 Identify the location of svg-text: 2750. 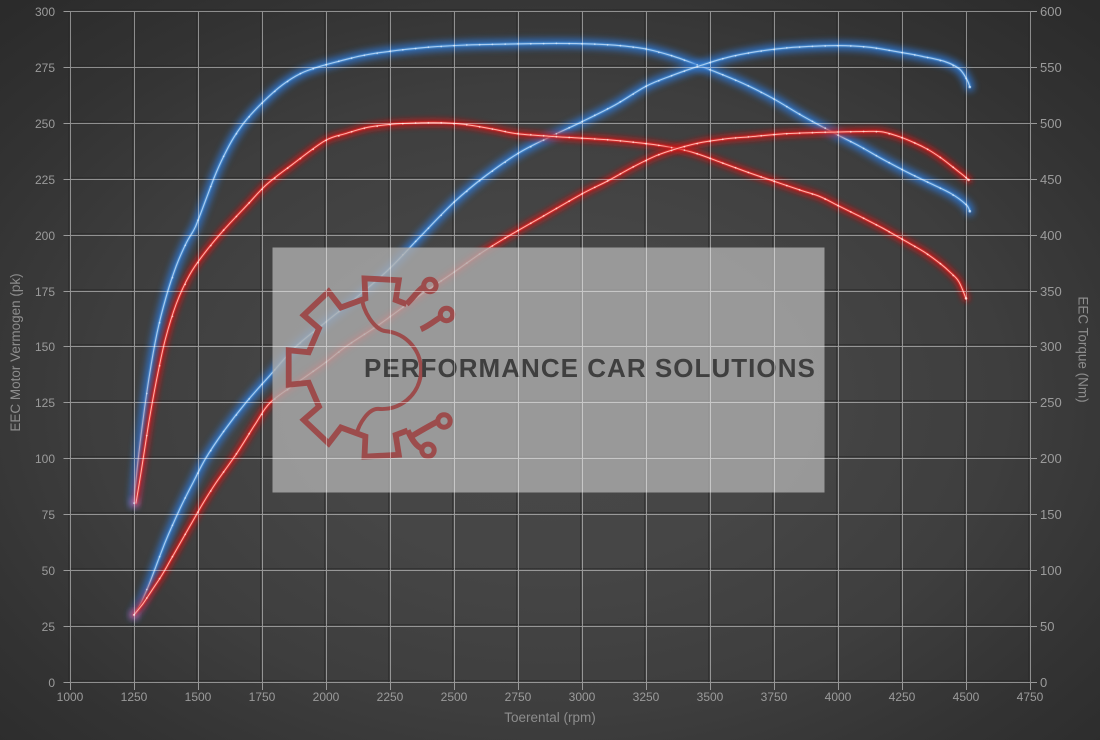
(518, 697).